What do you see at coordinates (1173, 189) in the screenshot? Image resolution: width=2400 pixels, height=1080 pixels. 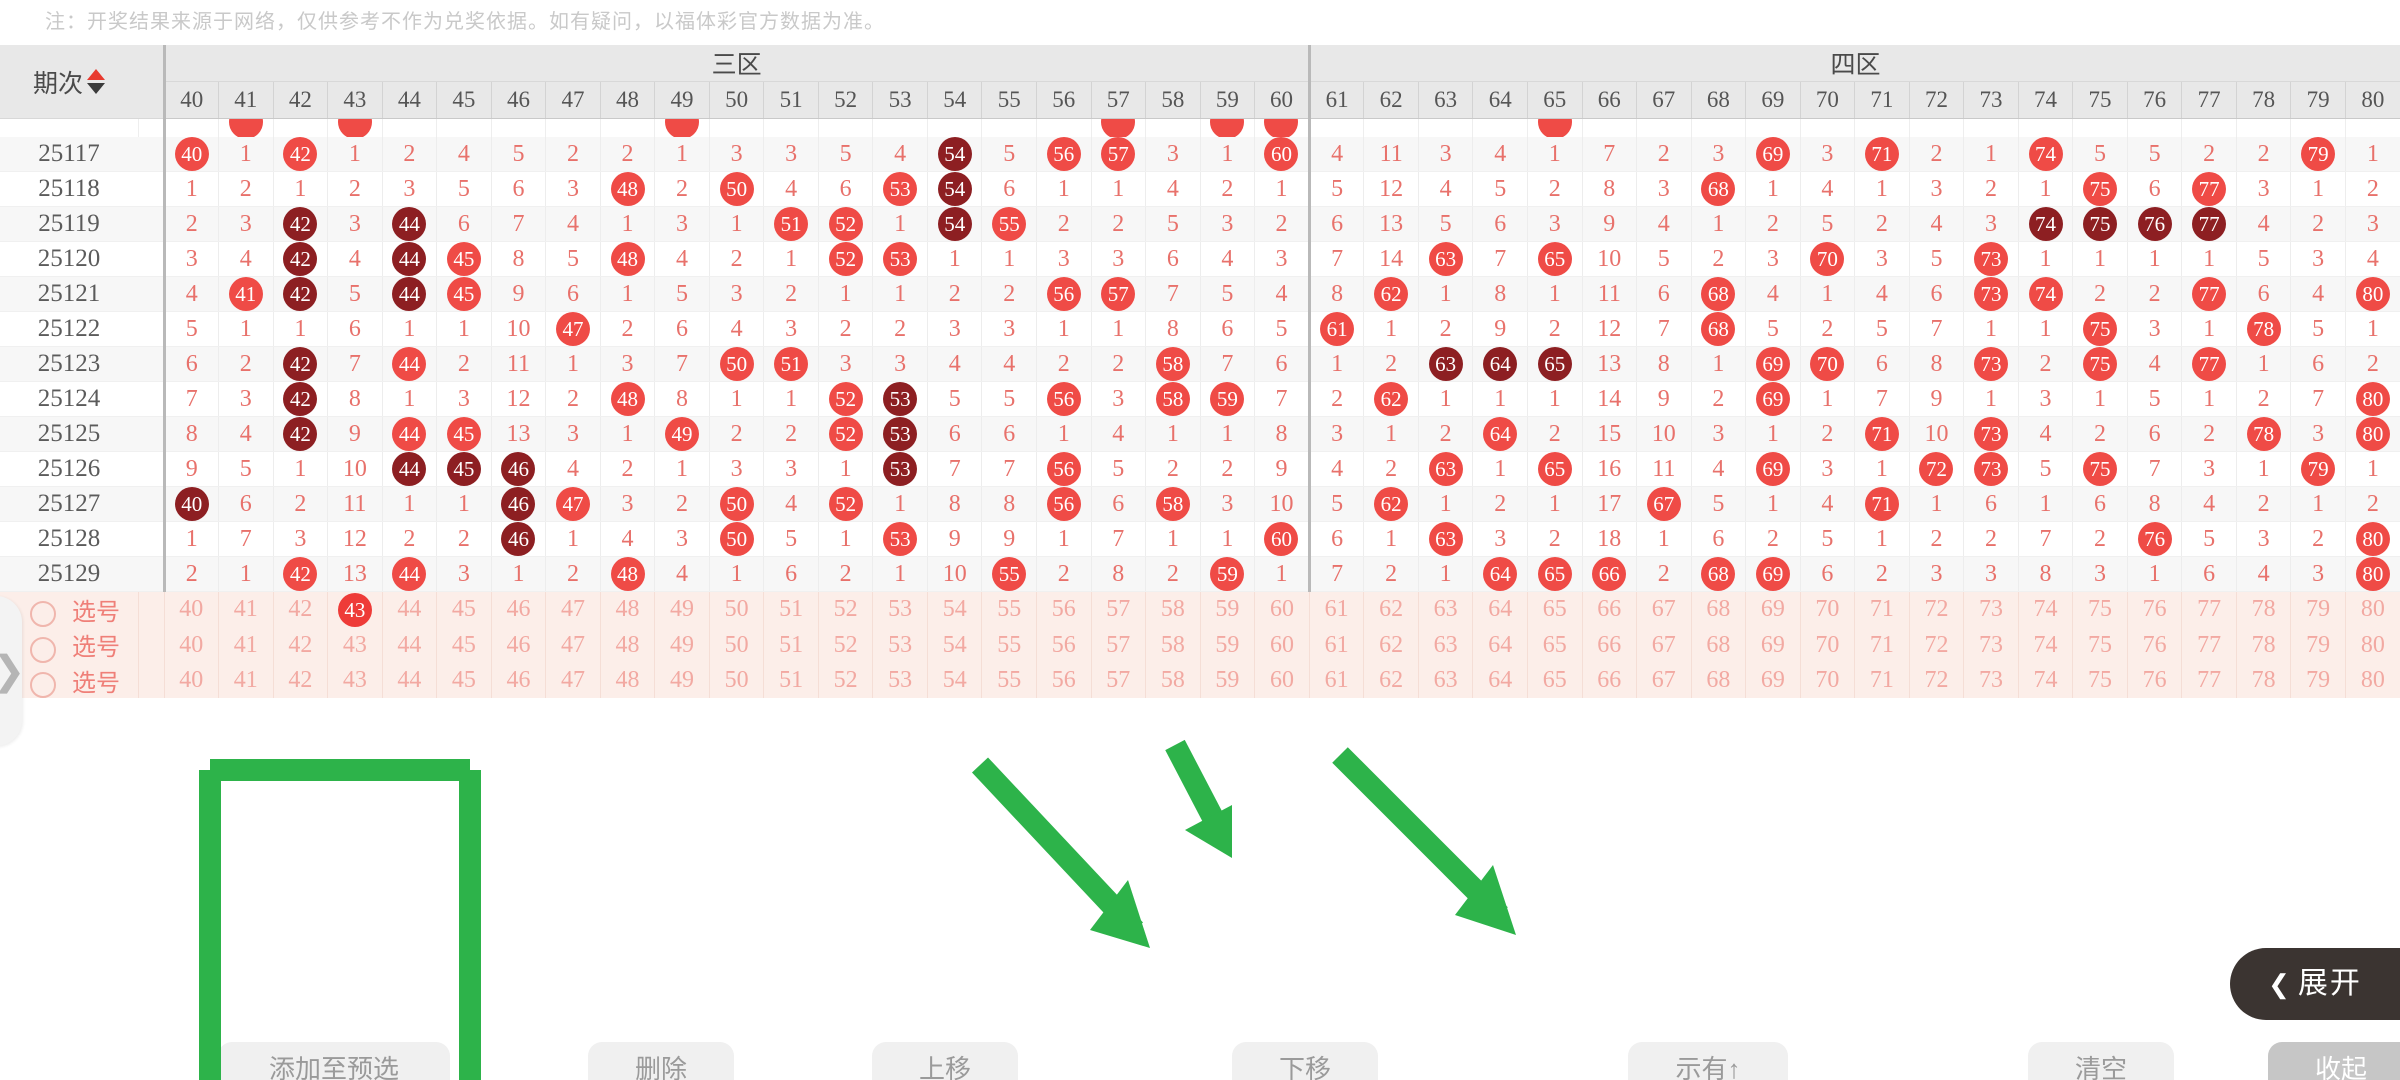 I see `cell-58: 4` at bounding box center [1173, 189].